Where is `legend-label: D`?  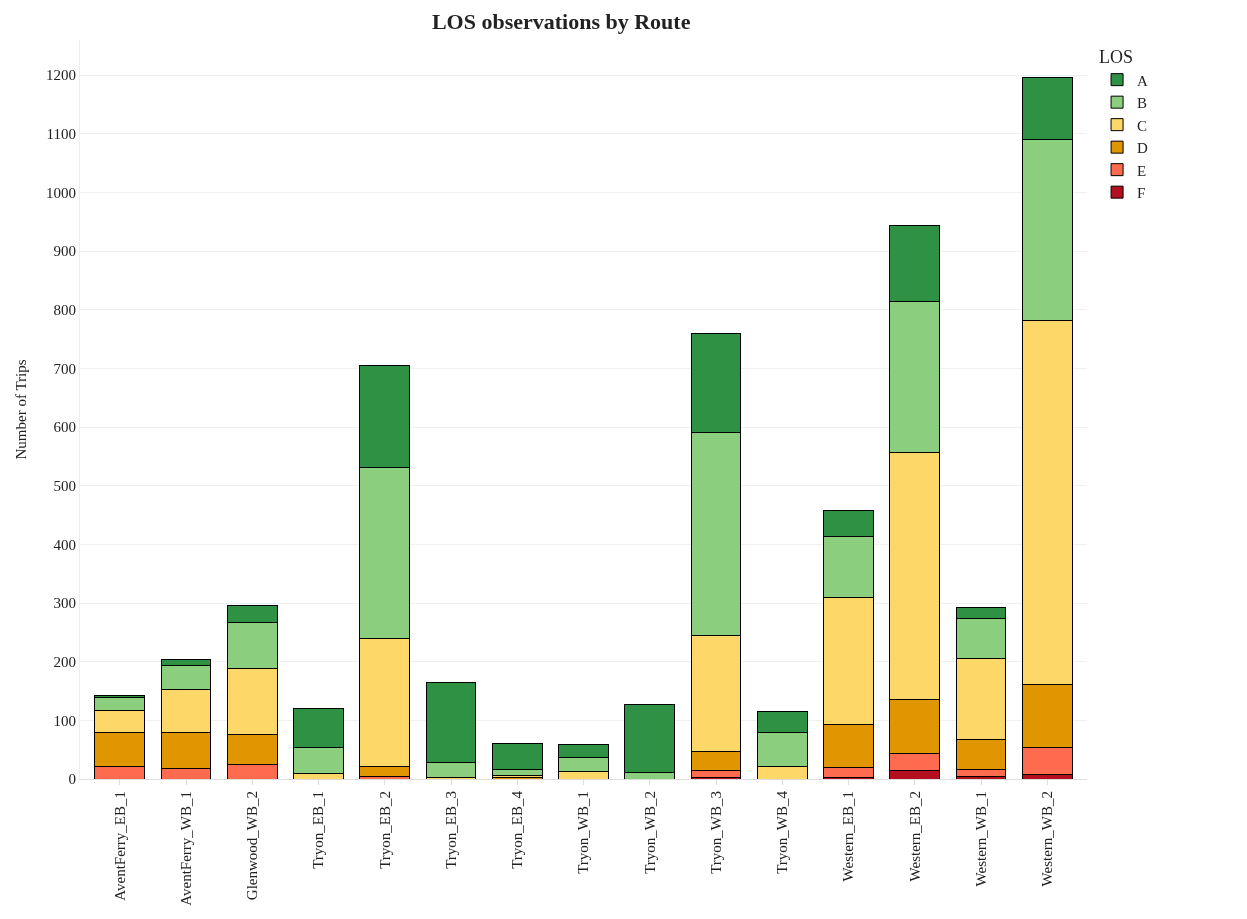 legend-label: D is located at coordinates (1143, 148).